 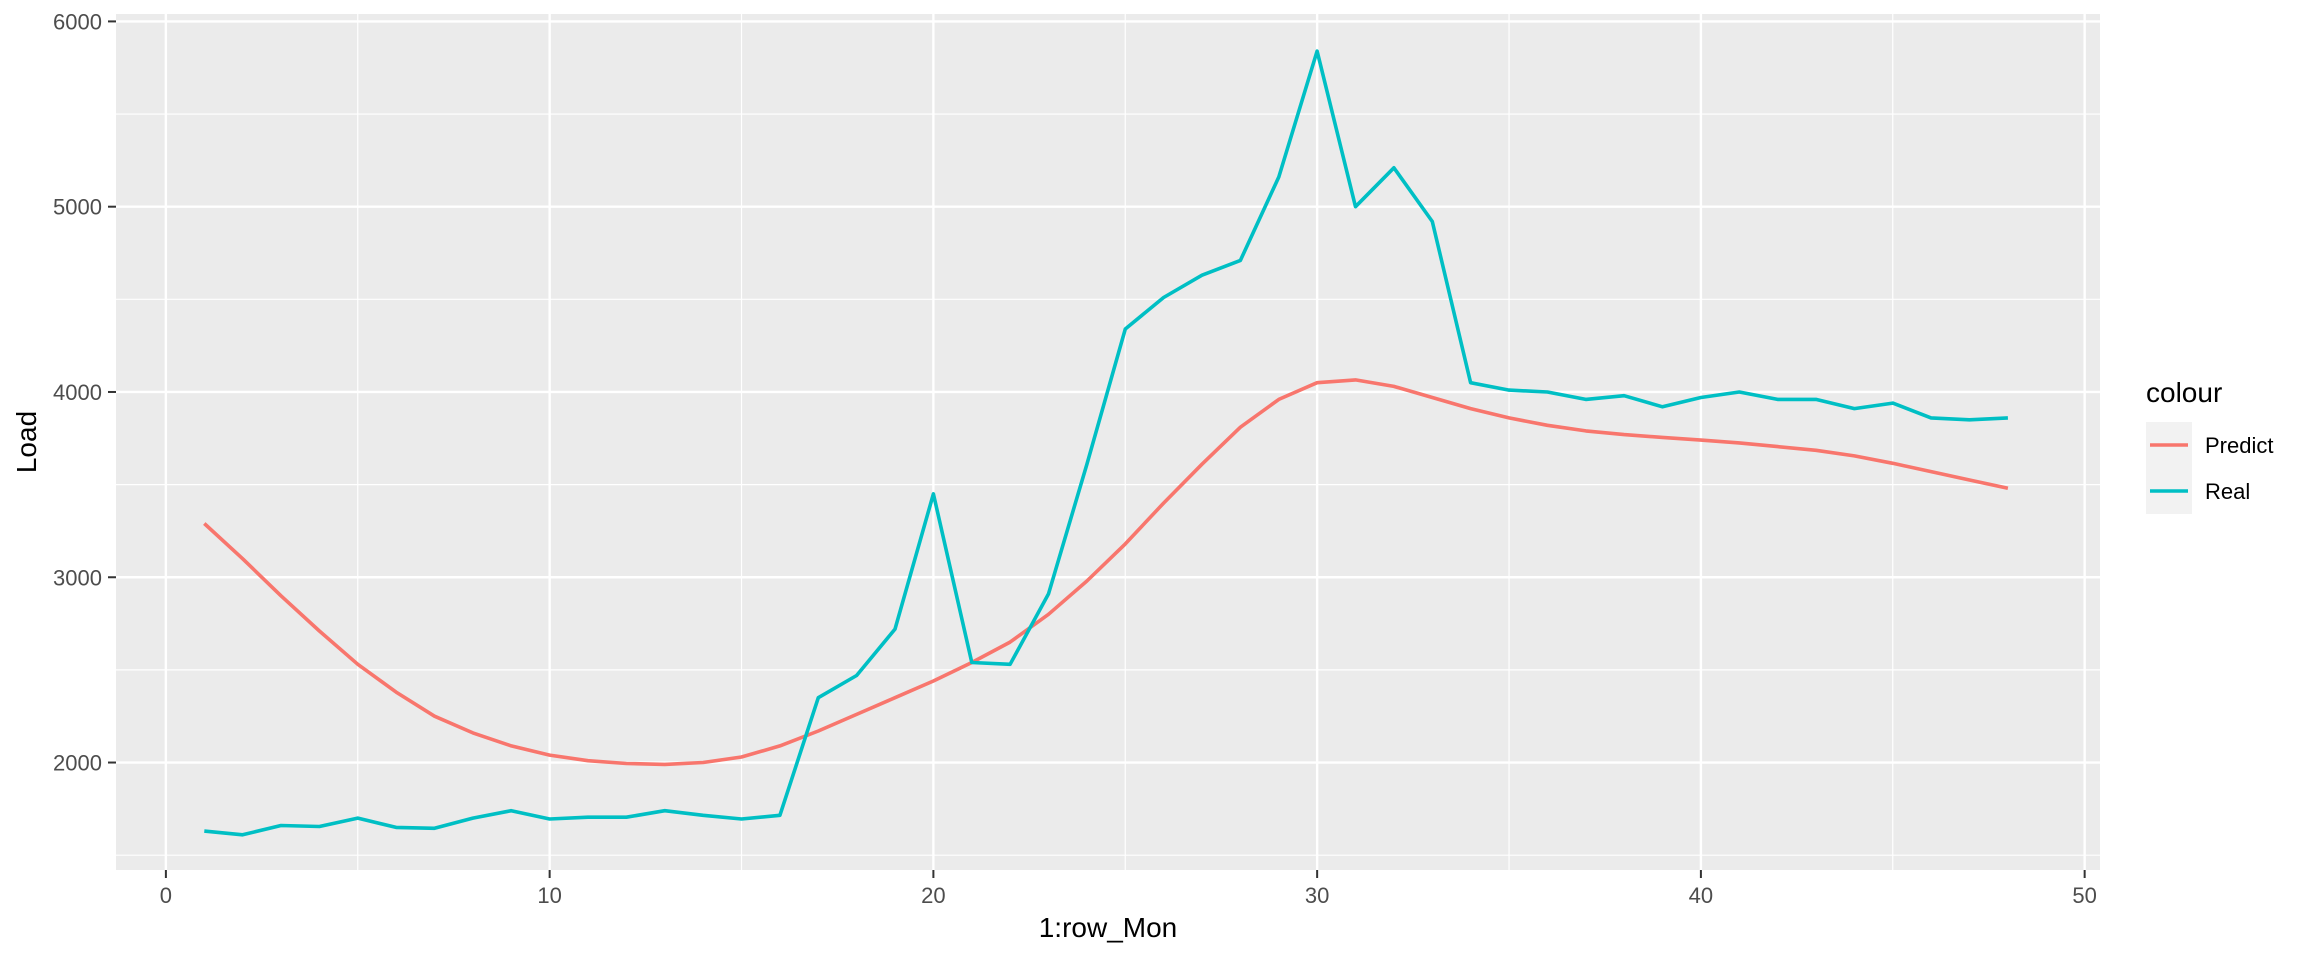 I want to click on legend-items: Predict Real, so click(x=2209, y=468).